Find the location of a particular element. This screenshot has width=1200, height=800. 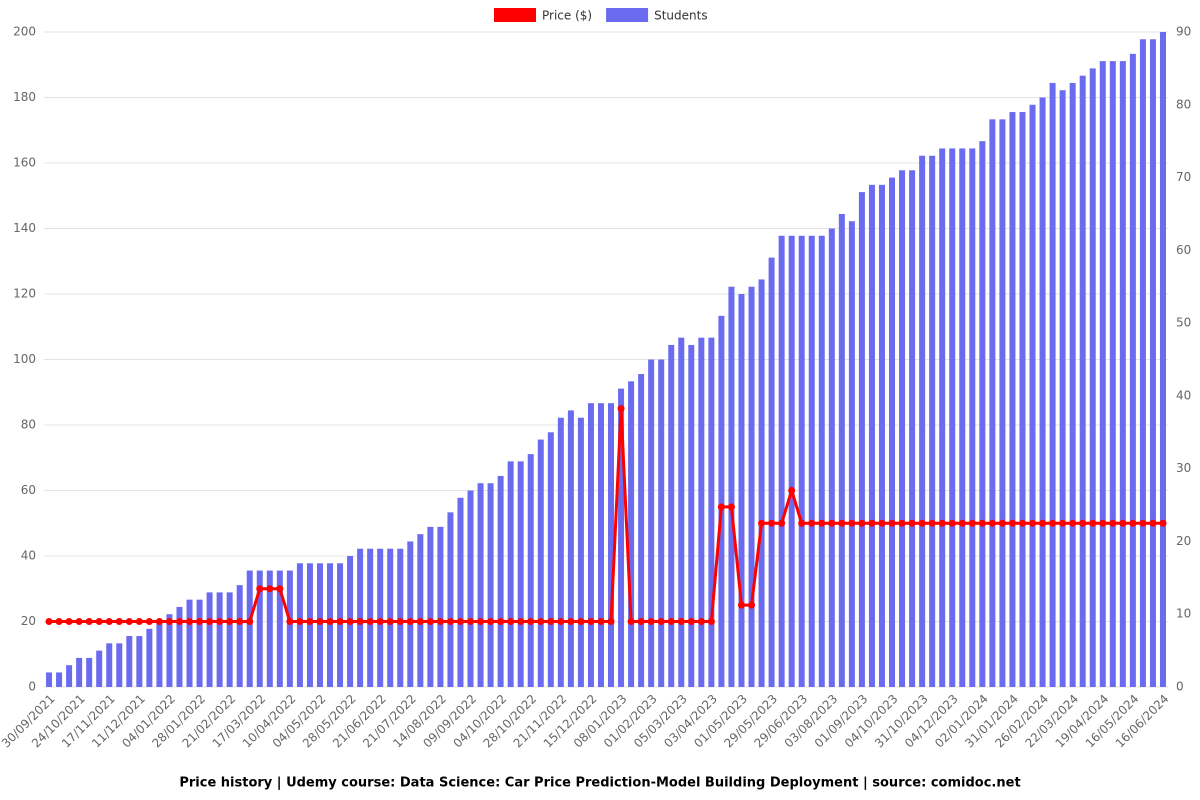

y2-tick-label: 50 is located at coordinates (1183, 323).